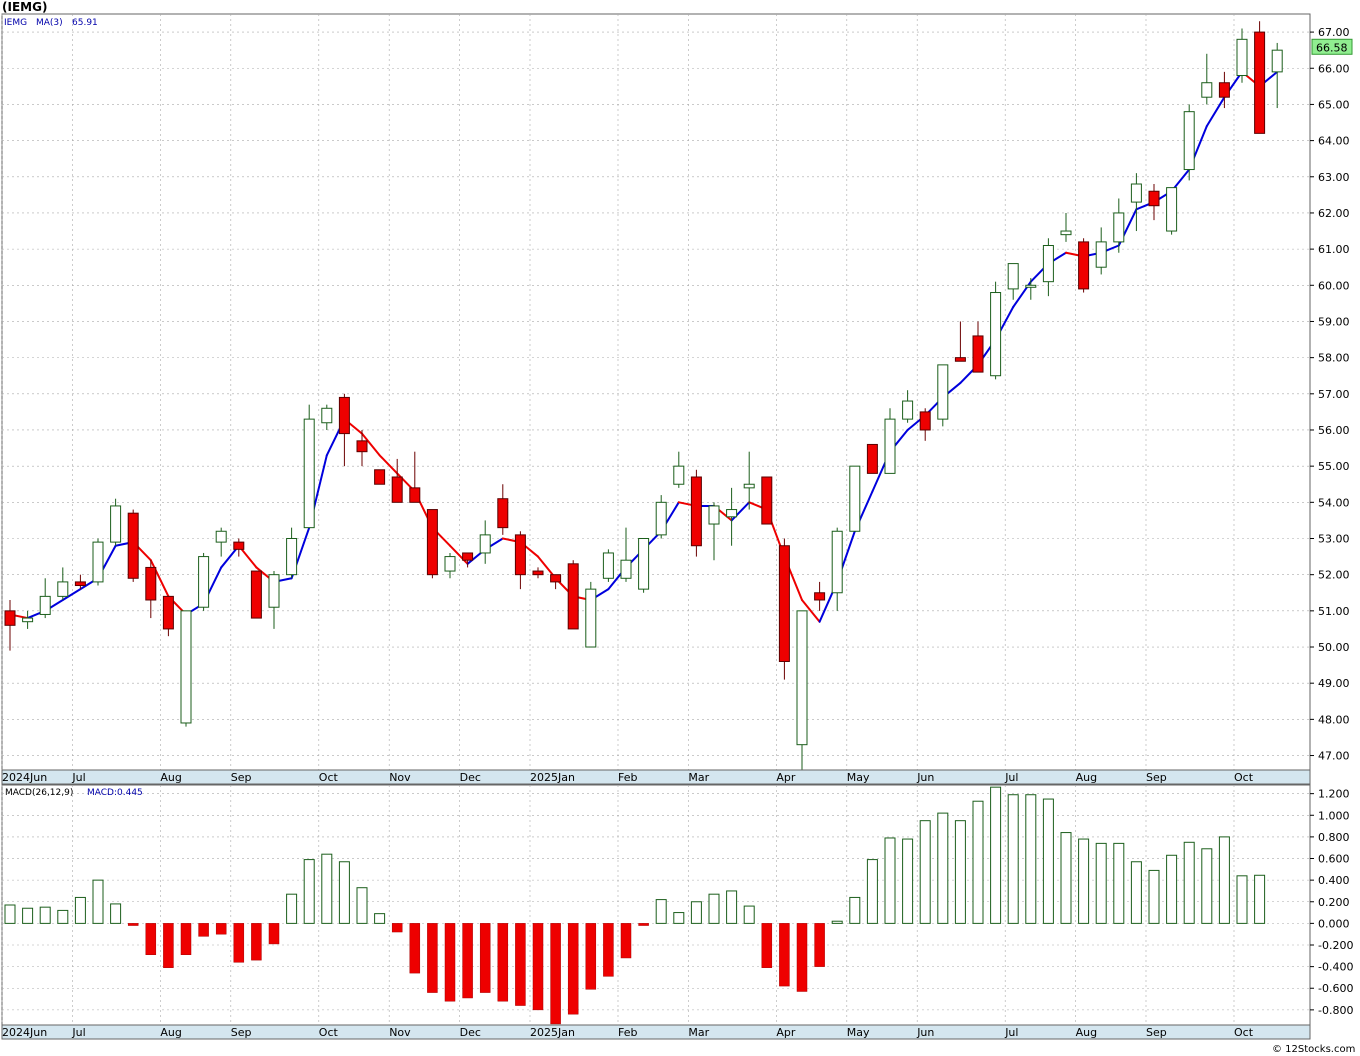  What do you see at coordinates (329, 1032) in the screenshot?
I see `macd-x-tick-label: Oct` at bounding box center [329, 1032].